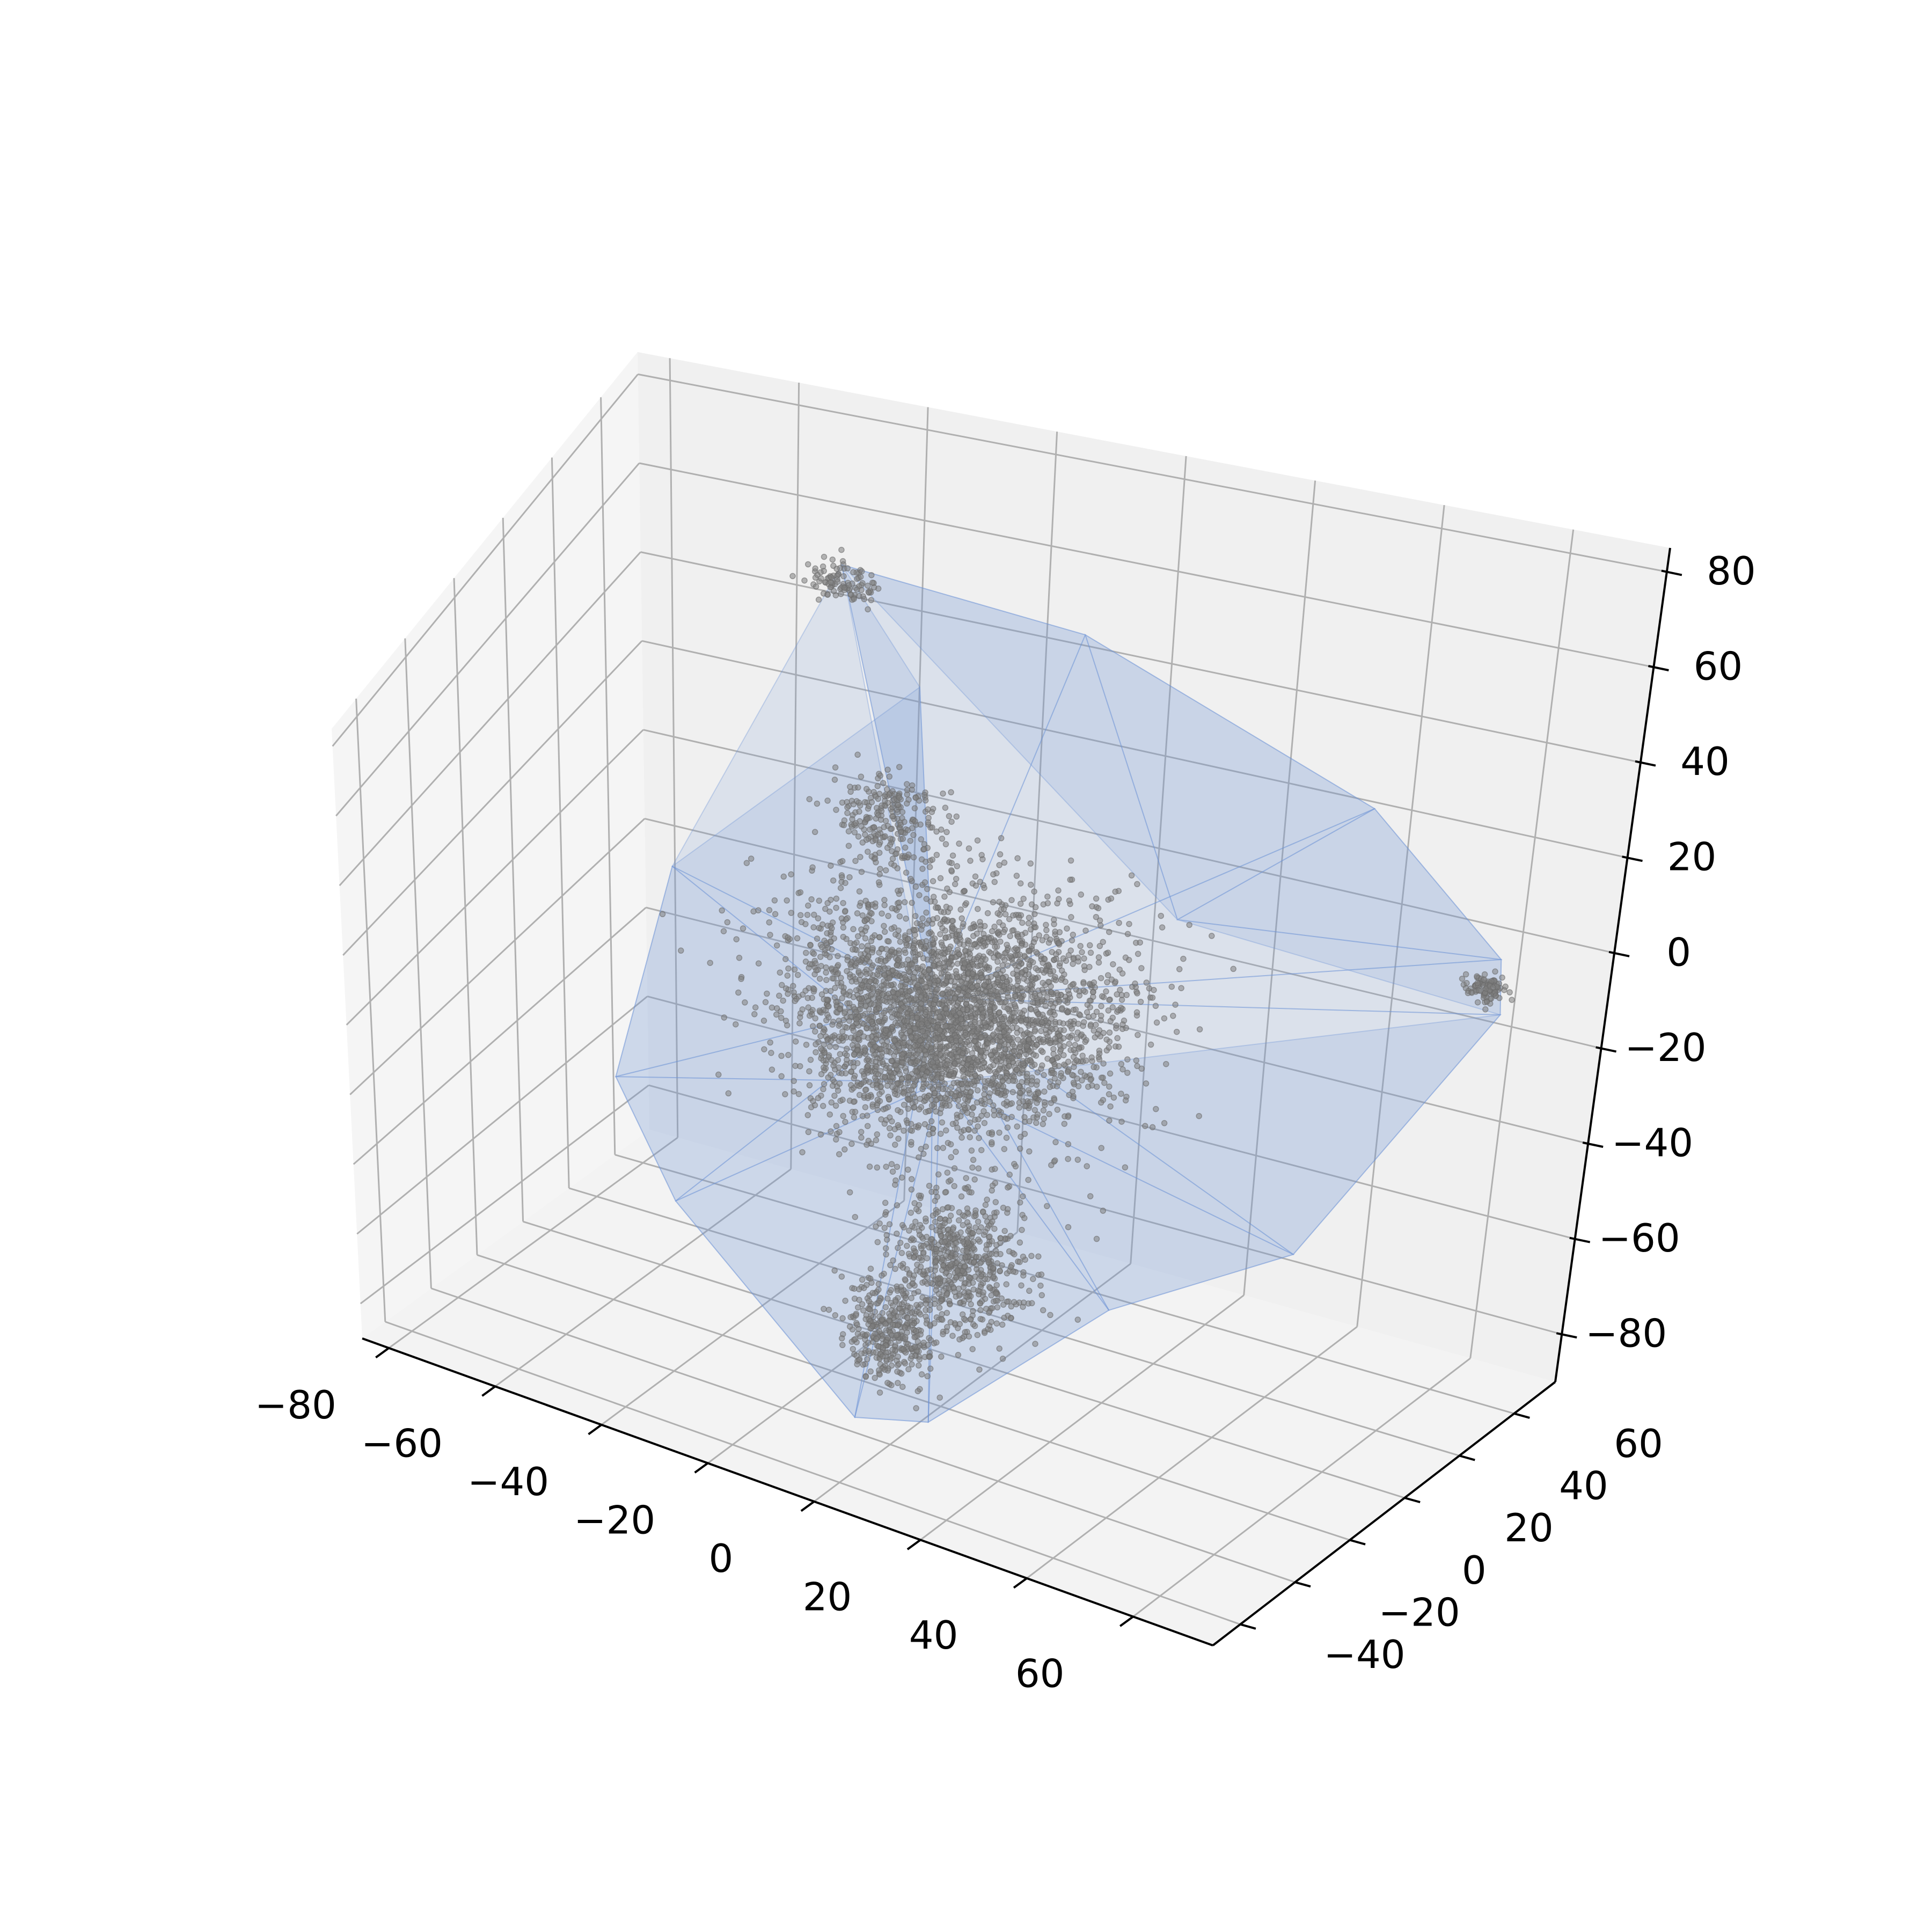 Image resolution: width=1932 pixels, height=1932 pixels. Describe the element at coordinates (1158, 860) in the screenshot. I see `grid-line-x` at that location.